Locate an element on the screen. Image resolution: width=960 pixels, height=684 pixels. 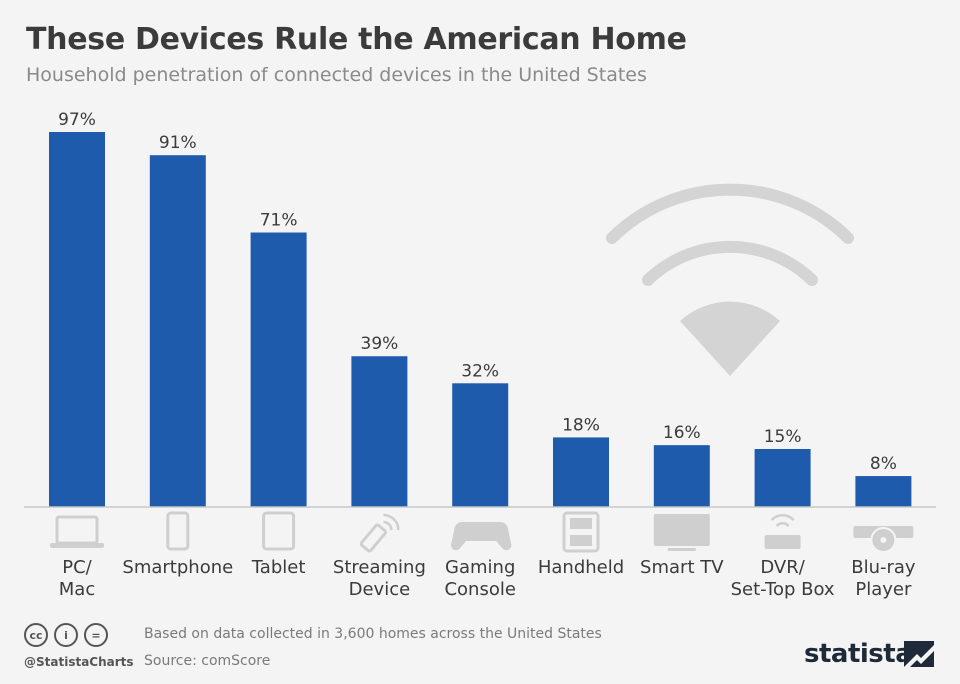
handheld-icon is located at coordinates (581, 532).